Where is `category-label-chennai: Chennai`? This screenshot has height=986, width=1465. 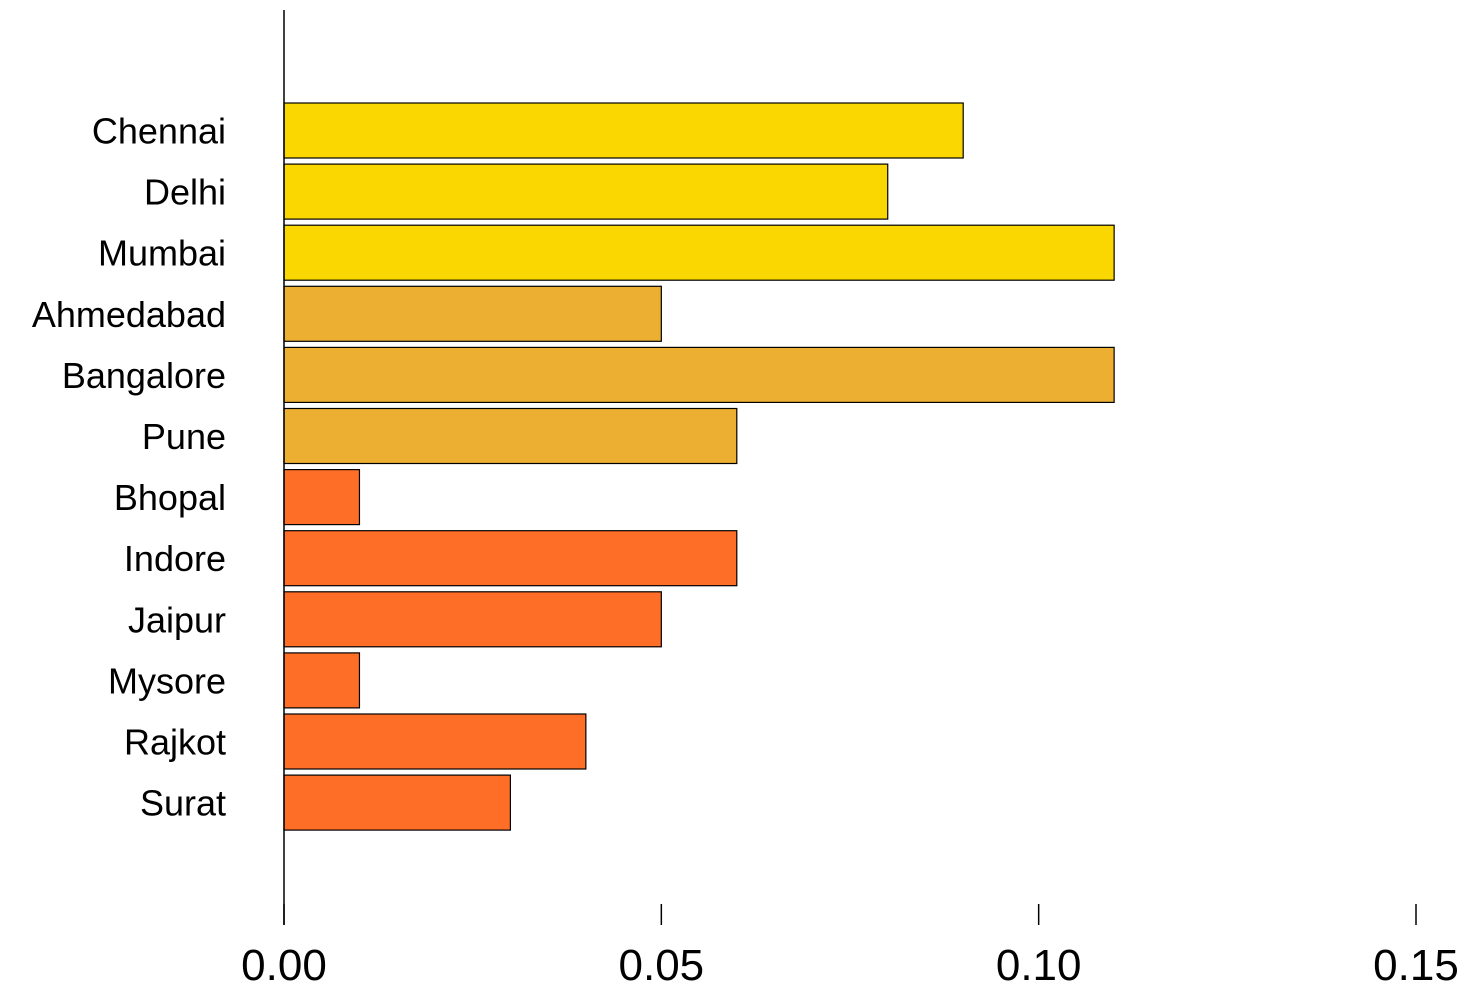 category-label-chennai: Chennai is located at coordinates (159, 131).